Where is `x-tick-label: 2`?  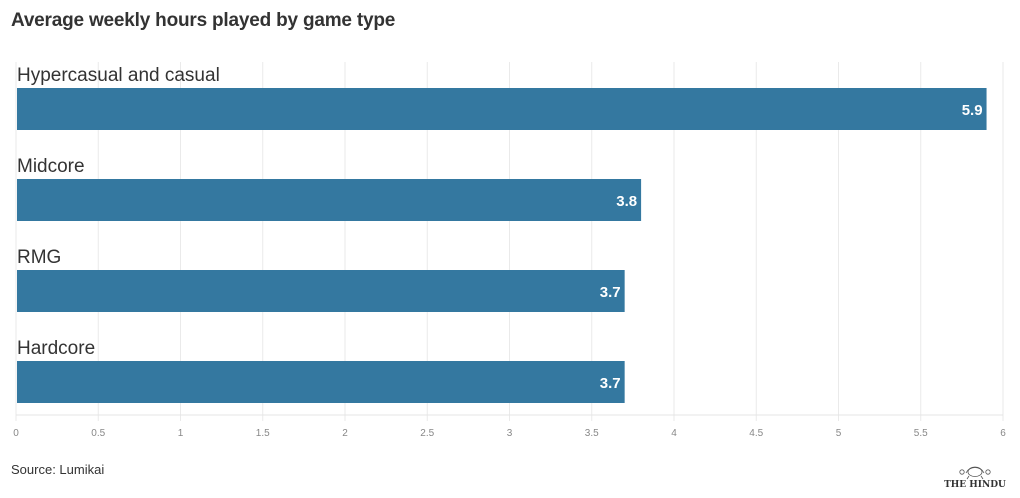
x-tick-label: 2 is located at coordinates (345, 433).